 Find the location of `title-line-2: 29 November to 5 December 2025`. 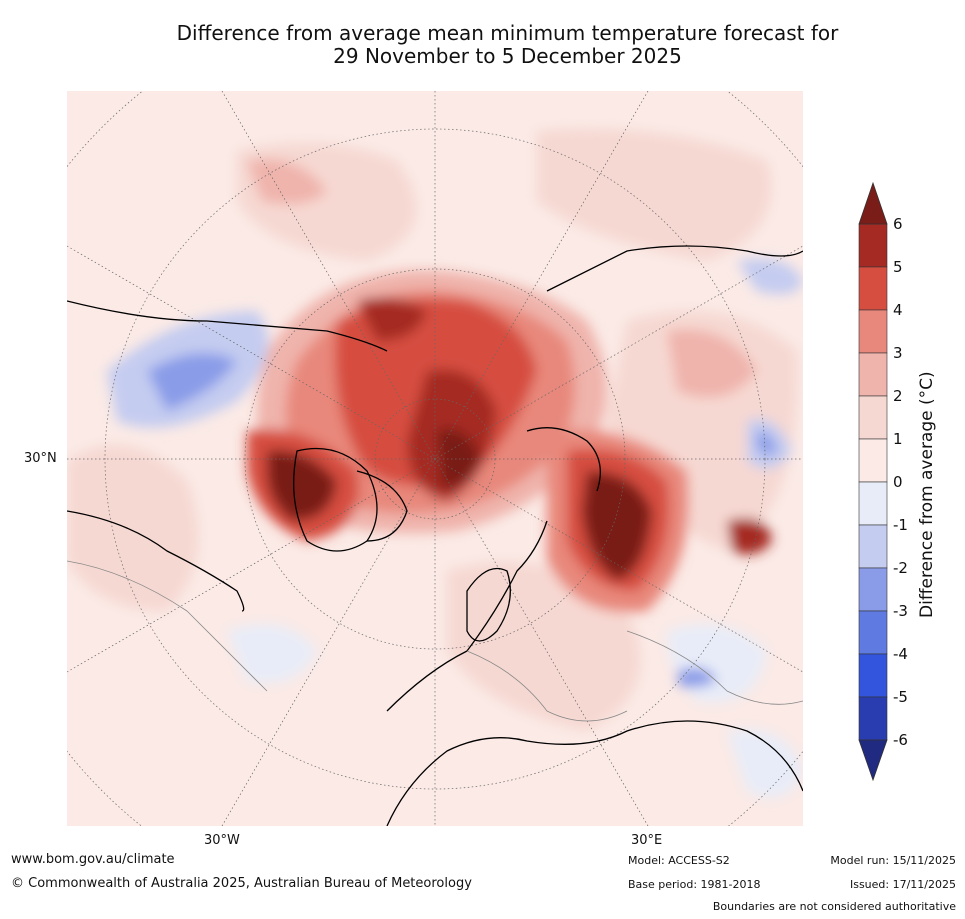

title-line-2: 29 November to 5 December 2025 is located at coordinates (507, 56).